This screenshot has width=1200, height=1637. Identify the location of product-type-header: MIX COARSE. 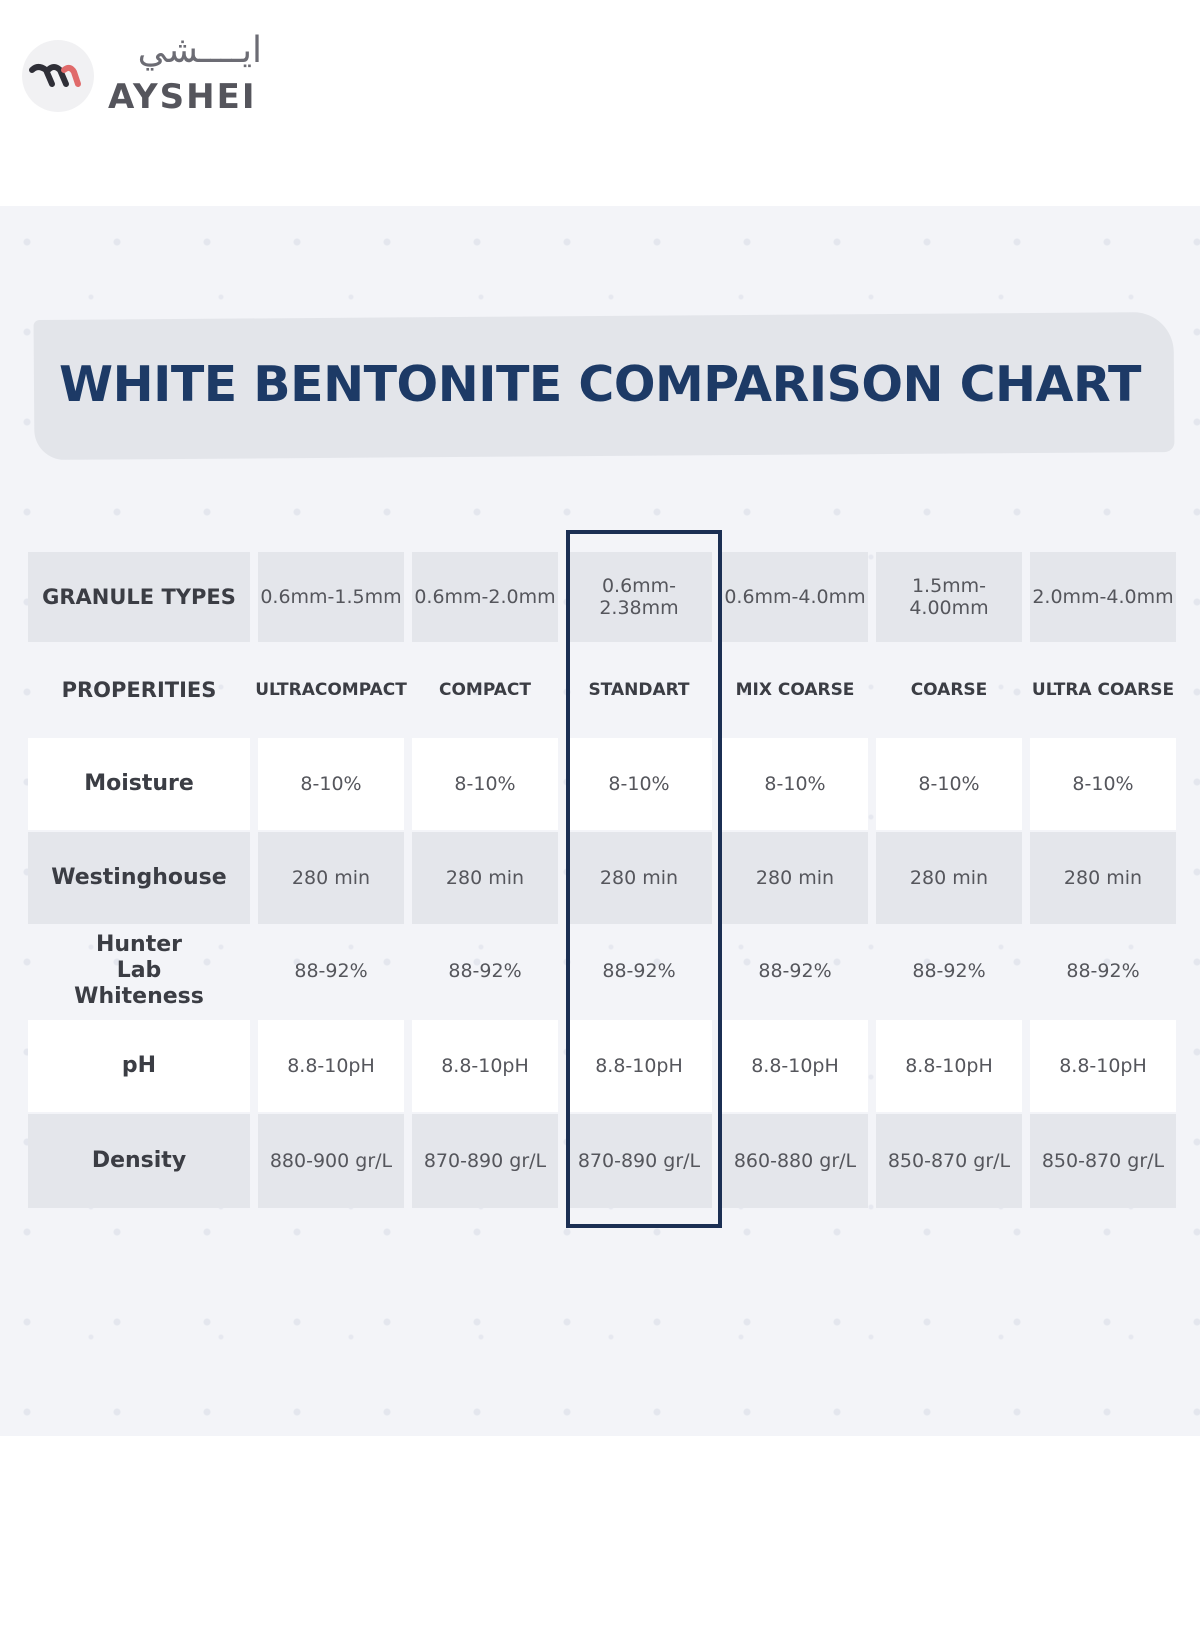
(795, 690).